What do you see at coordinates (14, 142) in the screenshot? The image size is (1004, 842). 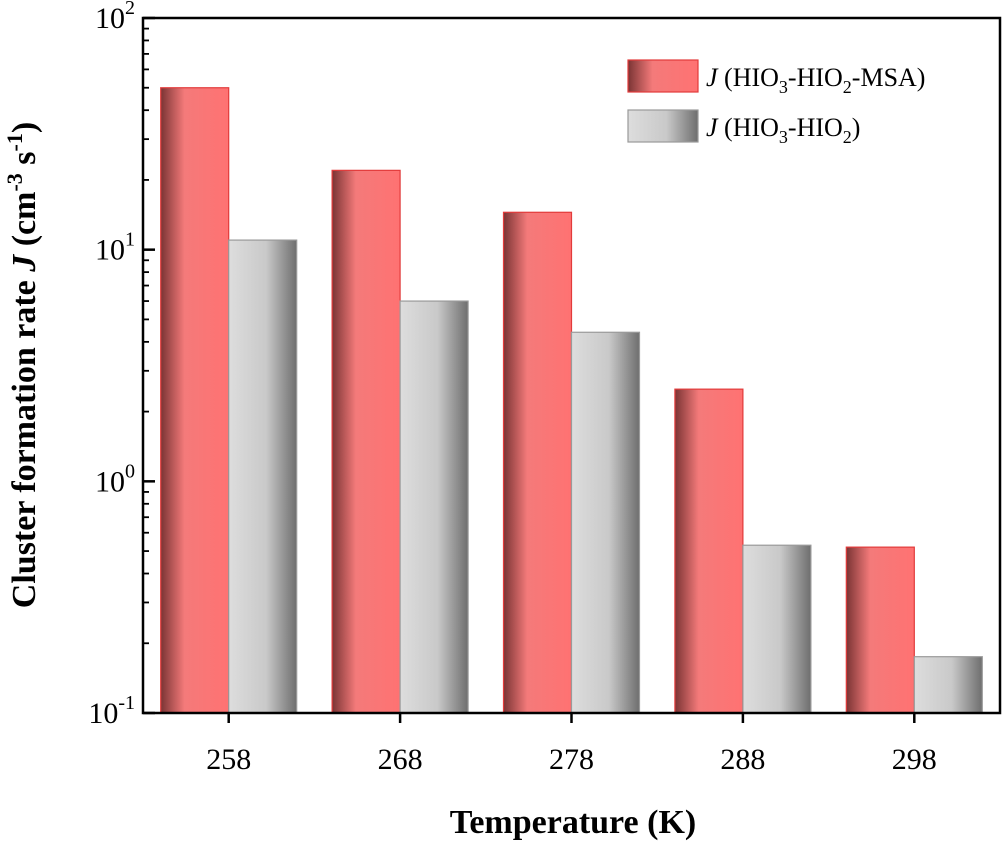 I see `y-axis-title-exp2: -1` at bounding box center [14, 142].